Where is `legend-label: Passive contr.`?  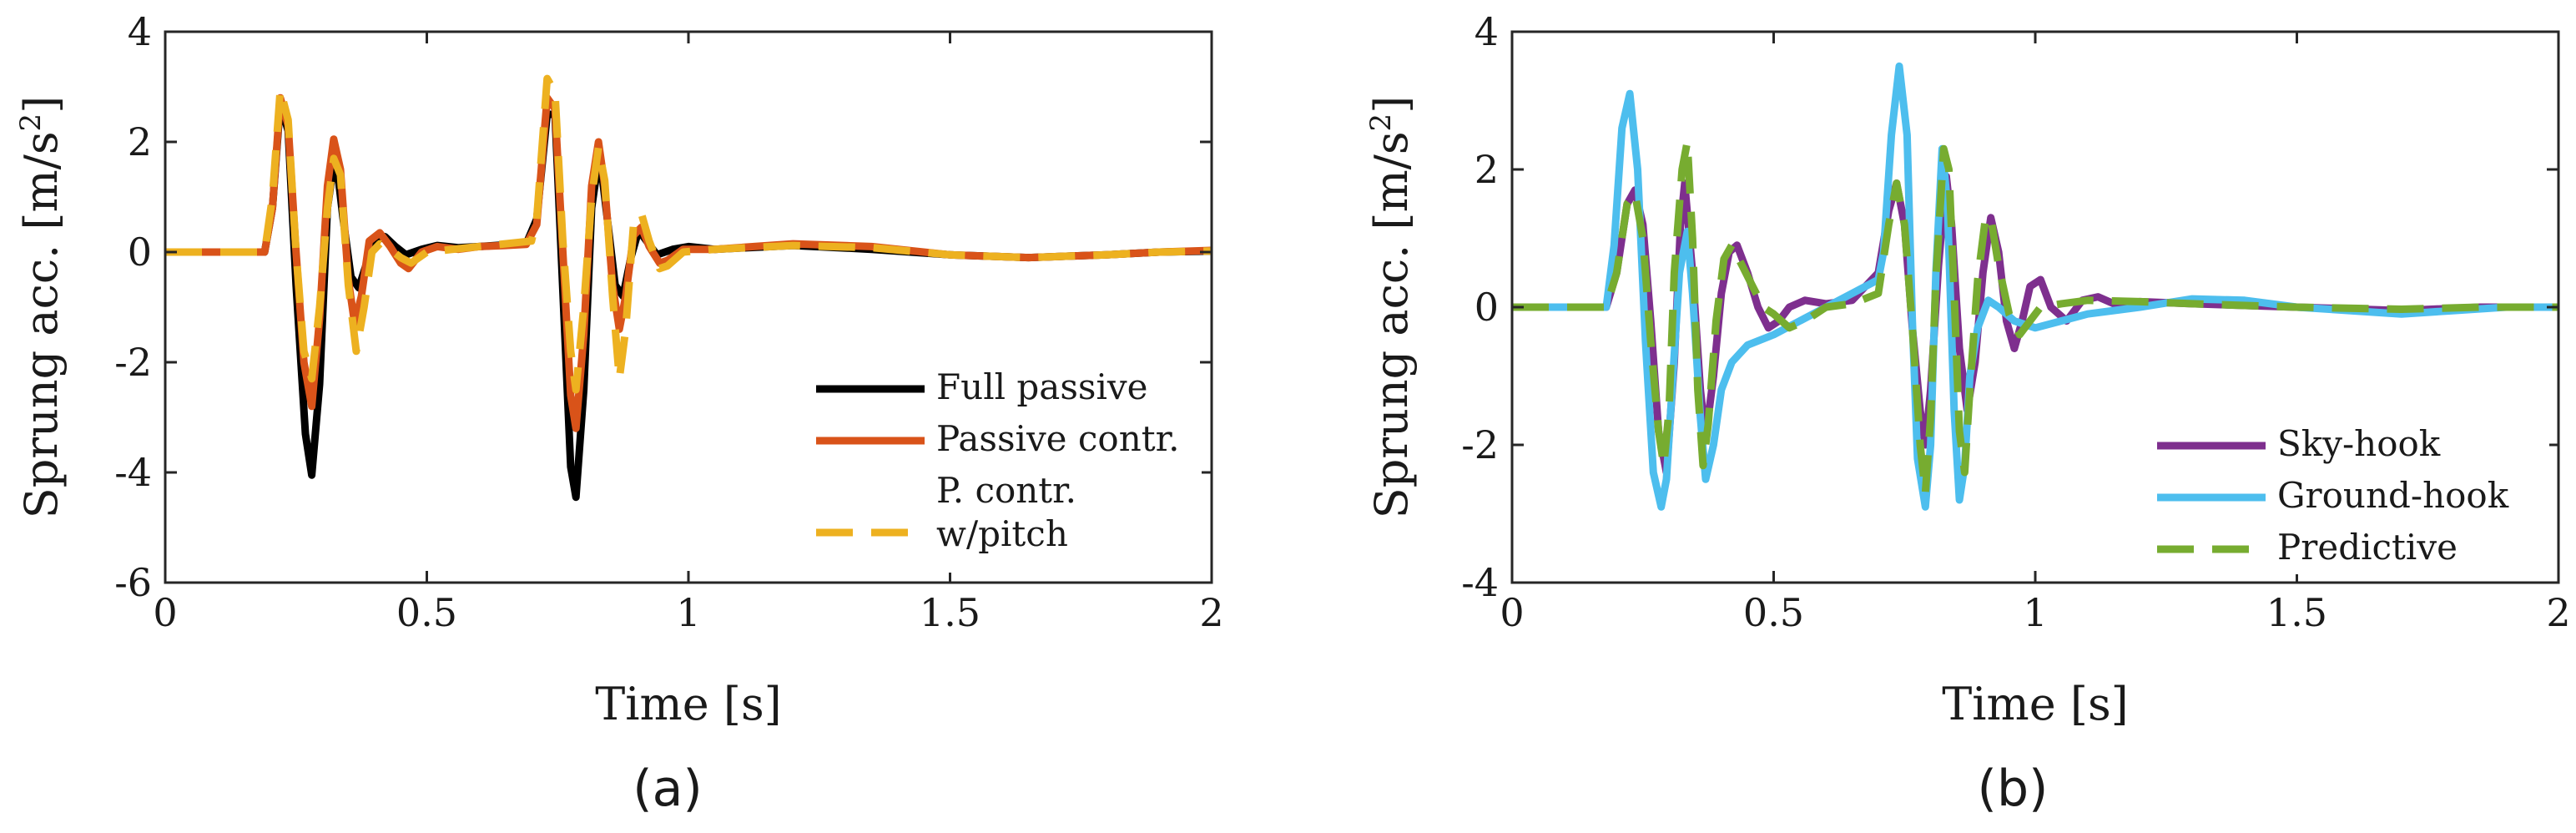 legend-label: Passive contr. is located at coordinates (1057, 438).